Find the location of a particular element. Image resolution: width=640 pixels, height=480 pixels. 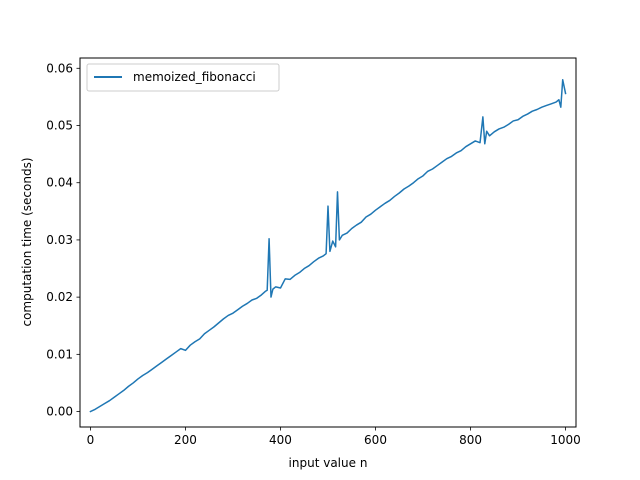

x-tick-label: 600 is located at coordinates (375, 440).